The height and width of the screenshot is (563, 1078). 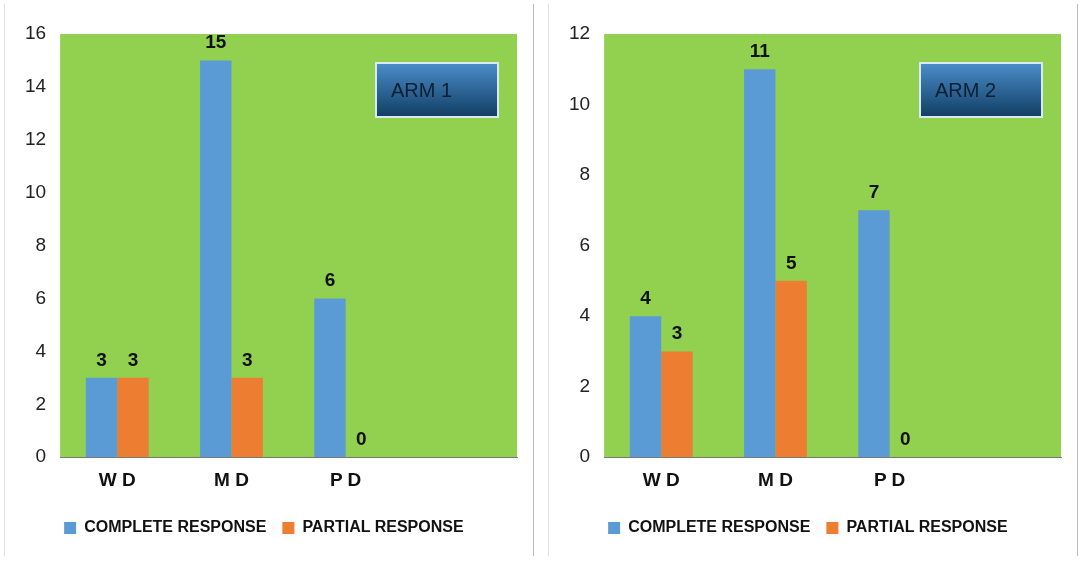 I want to click on label-box: ARM 1, so click(x=437, y=90).